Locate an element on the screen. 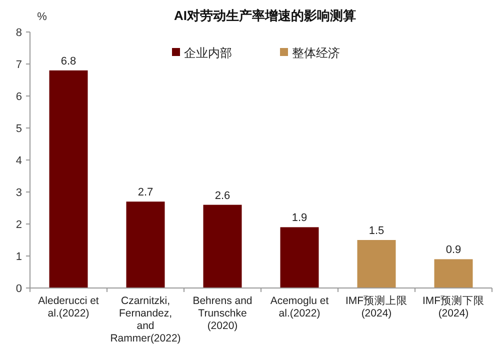 This screenshot has height=352, width=500. x-tick-label: Czarnitzki, Fernandez, and Rammer(2022) is located at coordinates (145, 319).